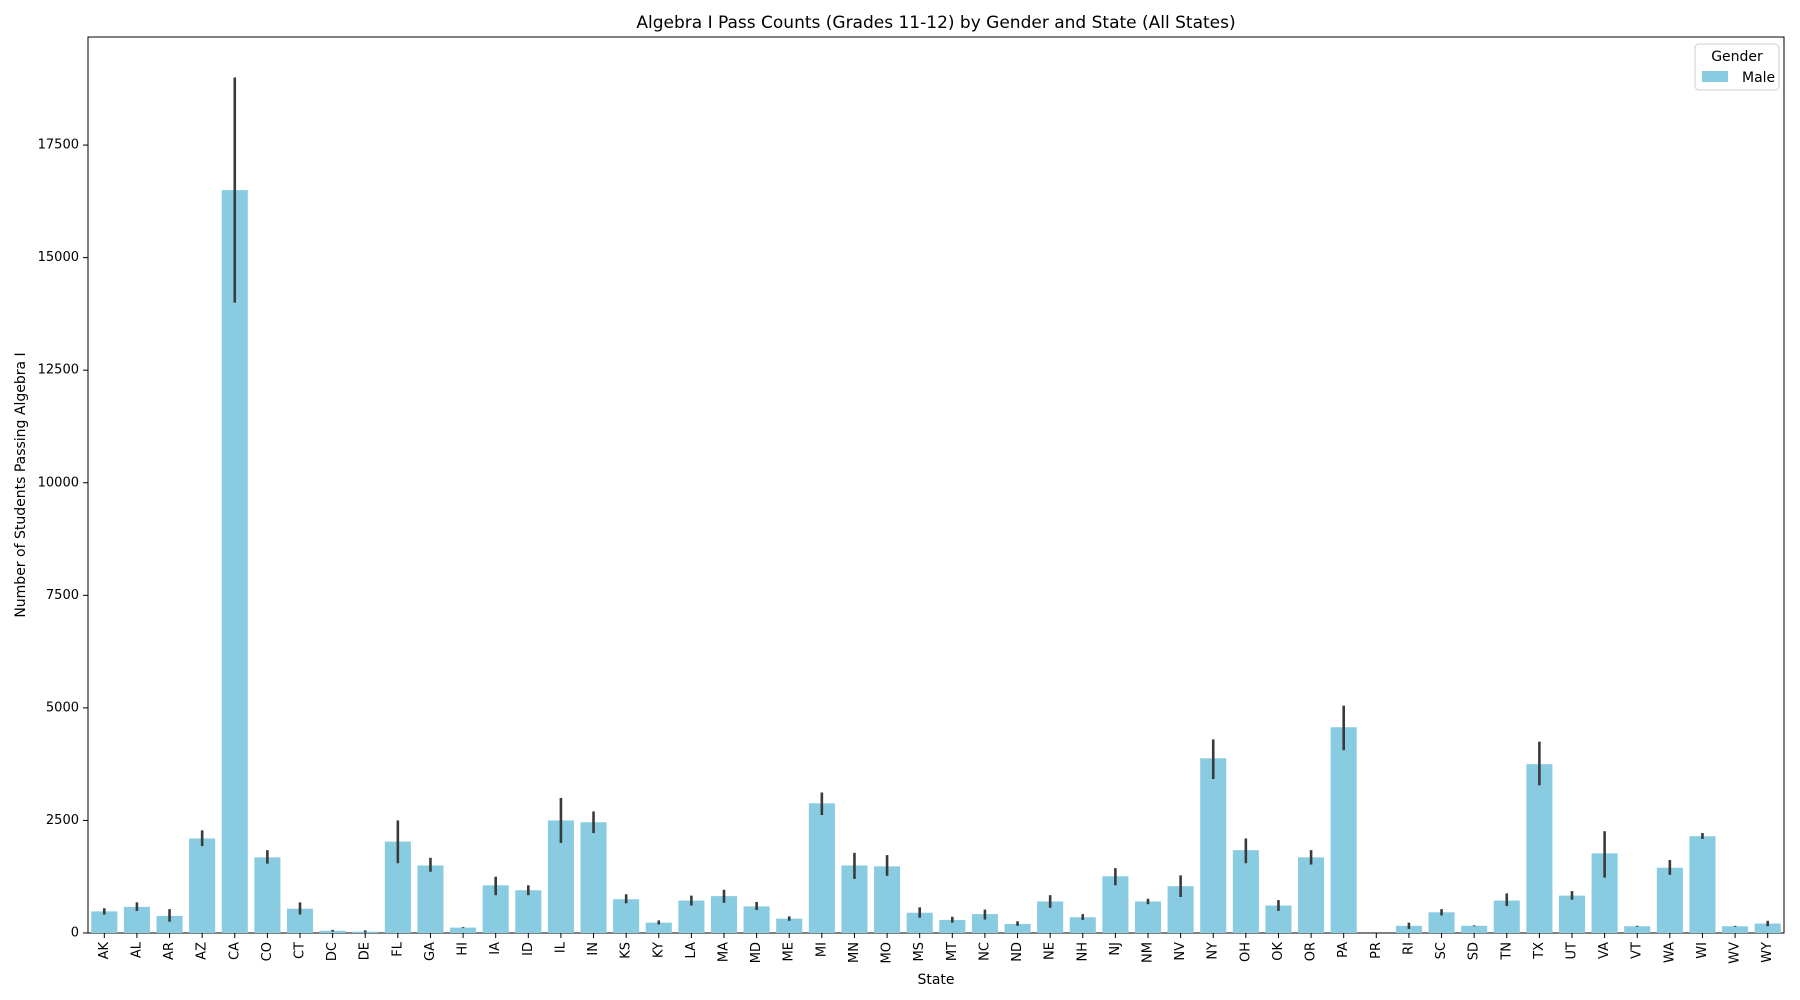 This screenshot has height=1000, width=1800. What do you see at coordinates (1715, 76) in the screenshot?
I see `legend-swatch-male` at bounding box center [1715, 76].